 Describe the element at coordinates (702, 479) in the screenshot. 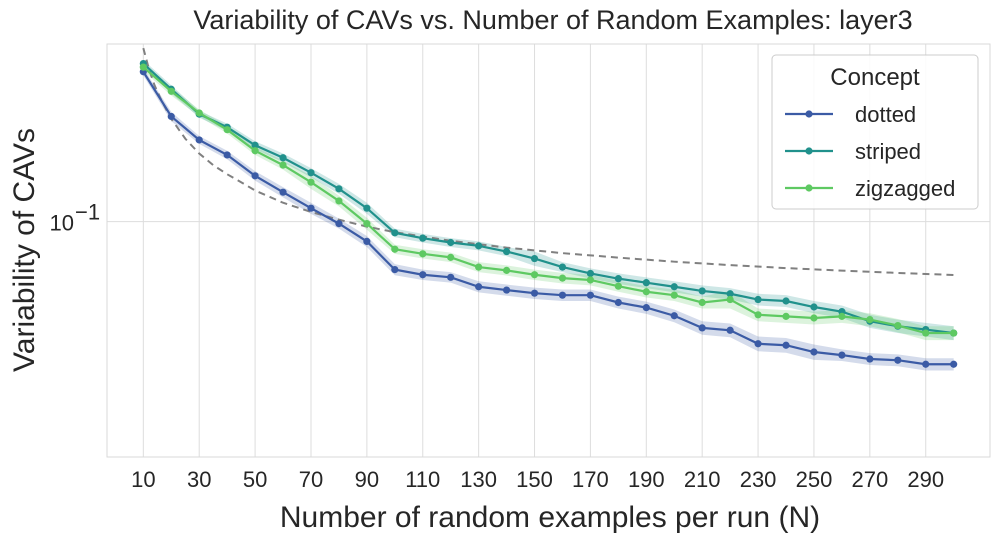

I see `x-tick-label: 210` at that location.